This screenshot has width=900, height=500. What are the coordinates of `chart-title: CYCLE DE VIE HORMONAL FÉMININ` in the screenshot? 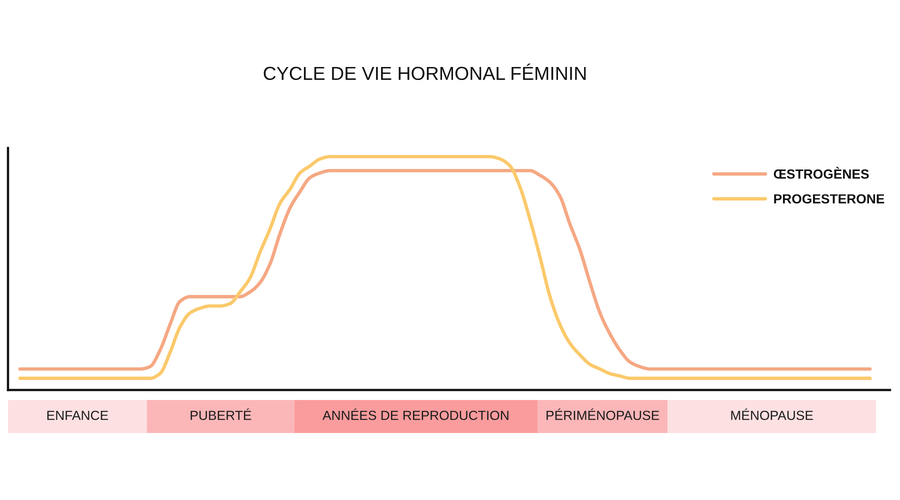 It's located at (425, 72).